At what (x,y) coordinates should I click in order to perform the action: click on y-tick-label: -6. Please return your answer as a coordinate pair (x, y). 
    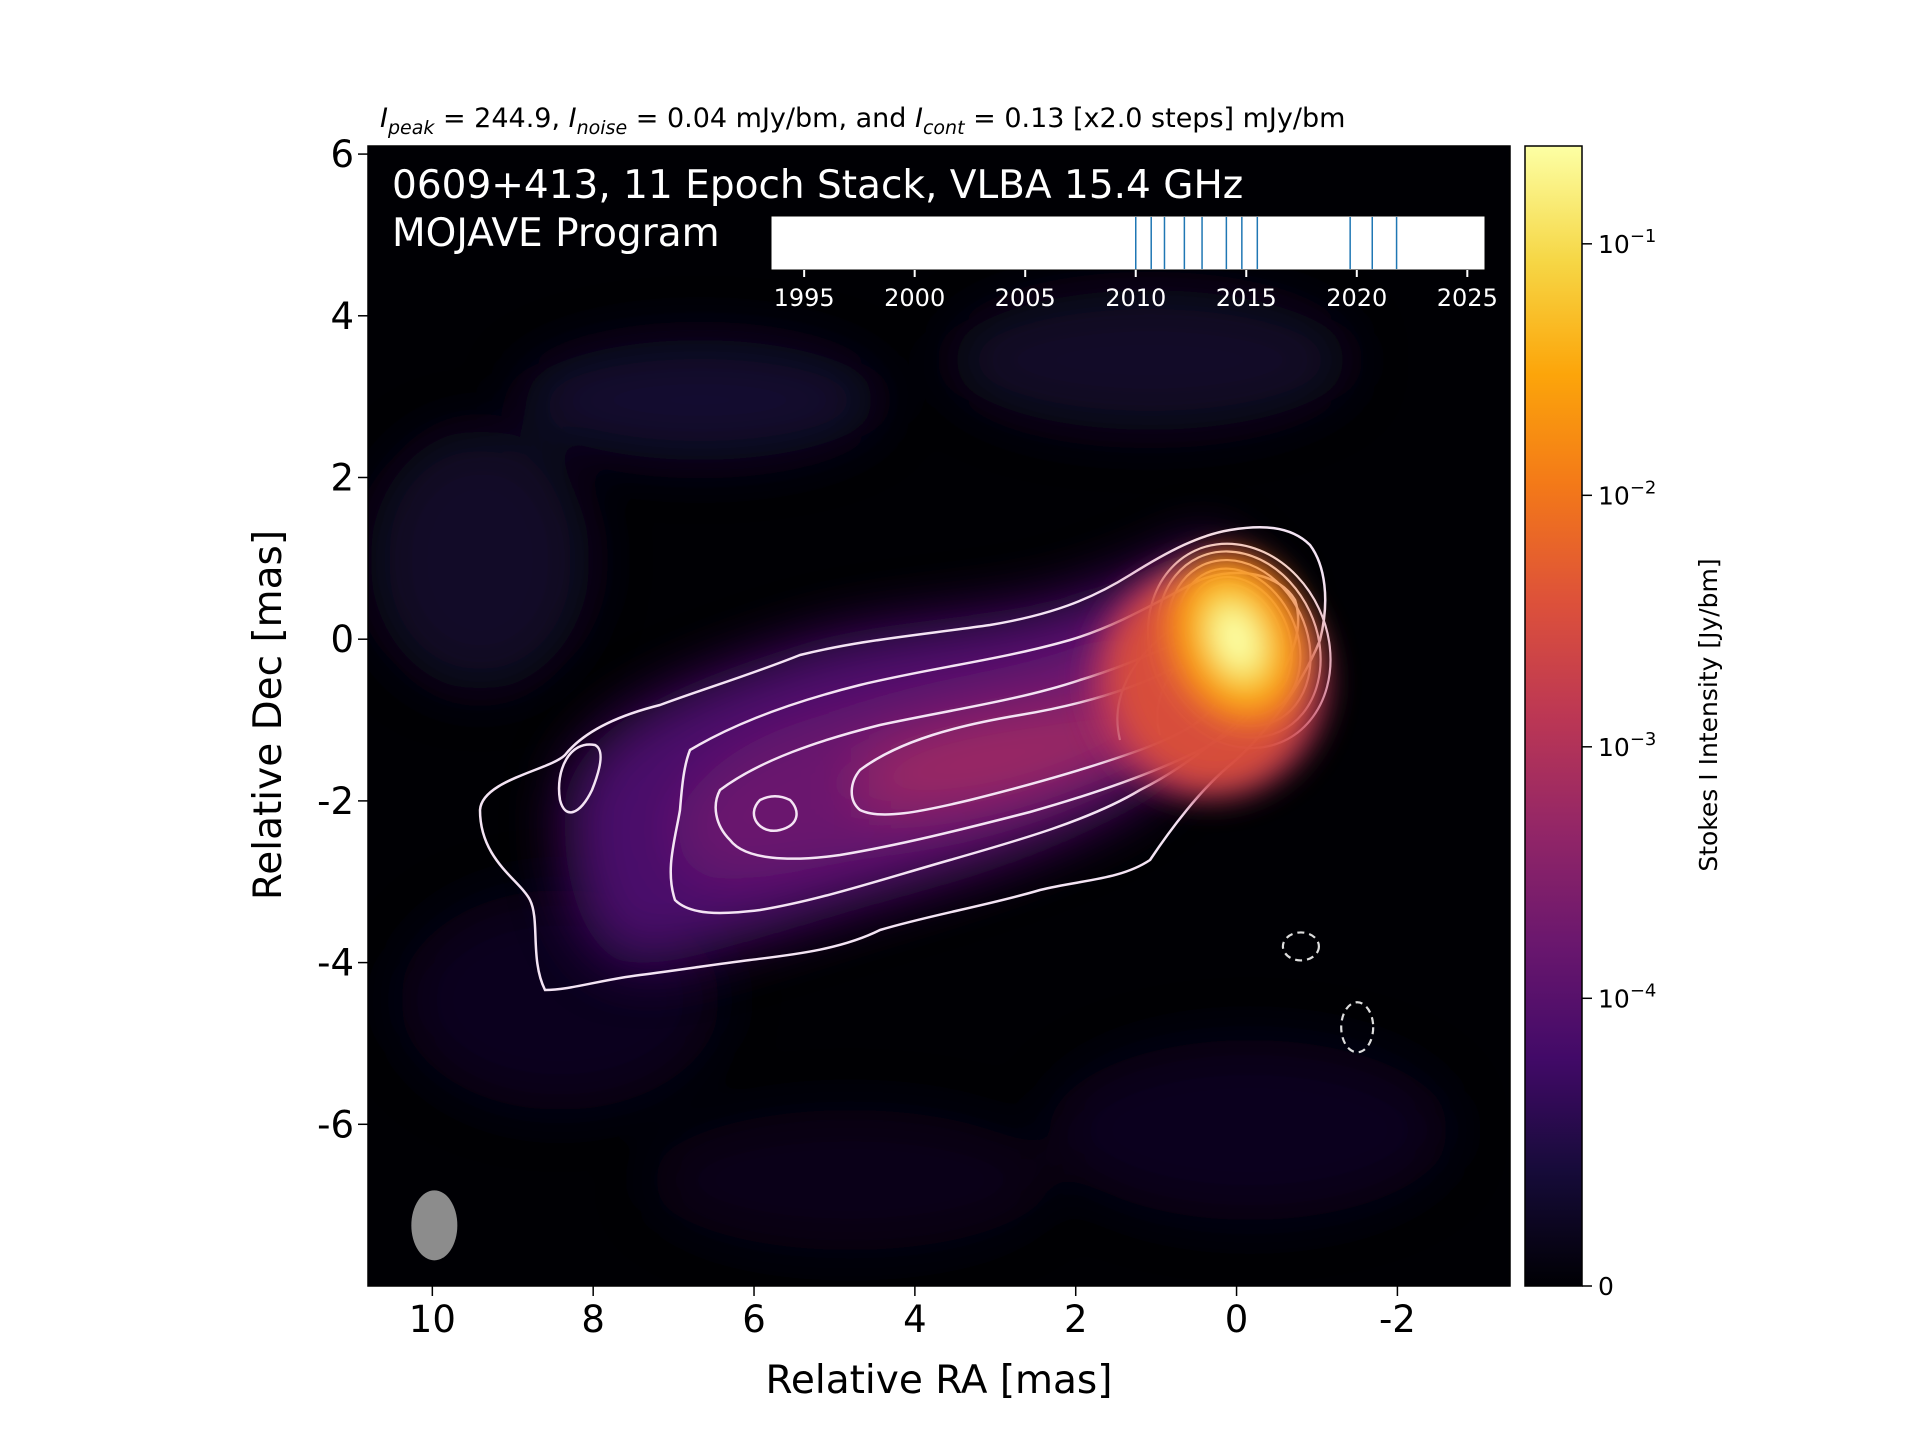
    Looking at the image, I should click on (335, 1124).